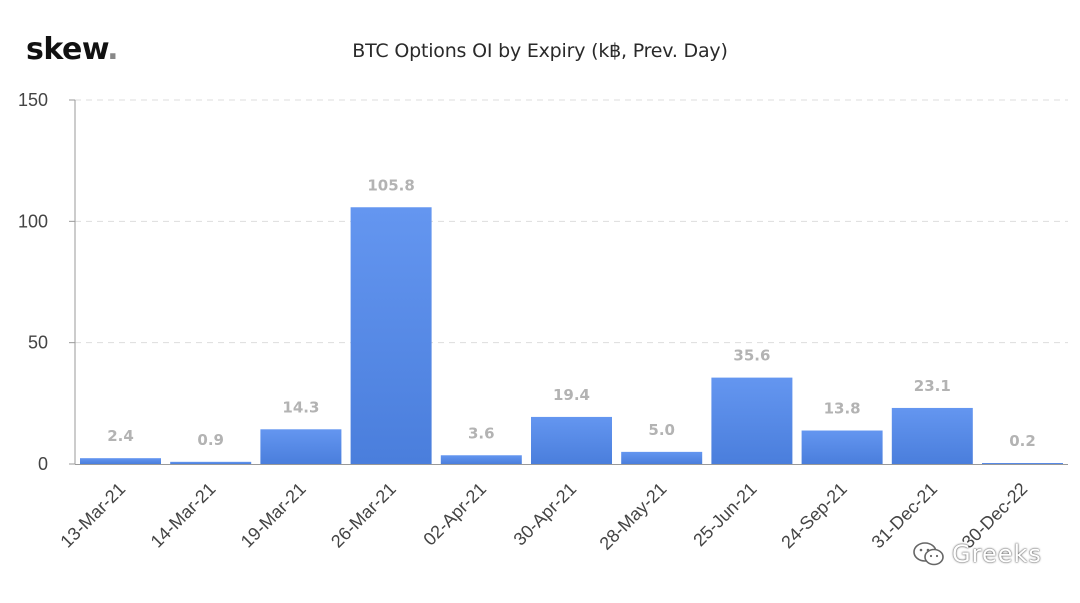 The height and width of the screenshot is (603, 1080). Describe the element at coordinates (997, 554) in the screenshot. I see `watermark-text: Greeks` at that location.